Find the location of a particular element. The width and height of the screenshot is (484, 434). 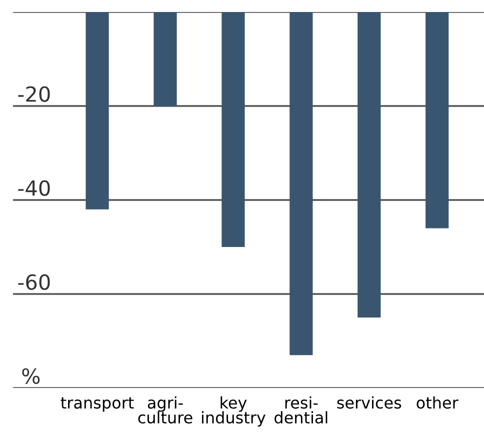

y-tick-label: -20 is located at coordinates (34, 94).